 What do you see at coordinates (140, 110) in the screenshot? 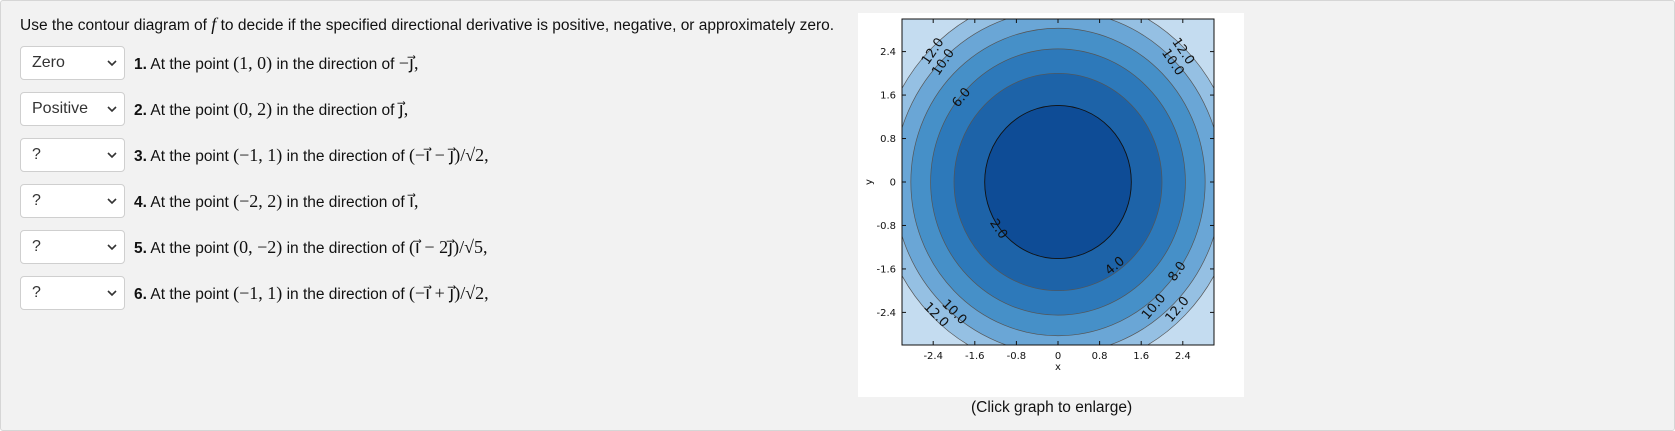
I see `question-number: 2.` at bounding box center [140, 110].